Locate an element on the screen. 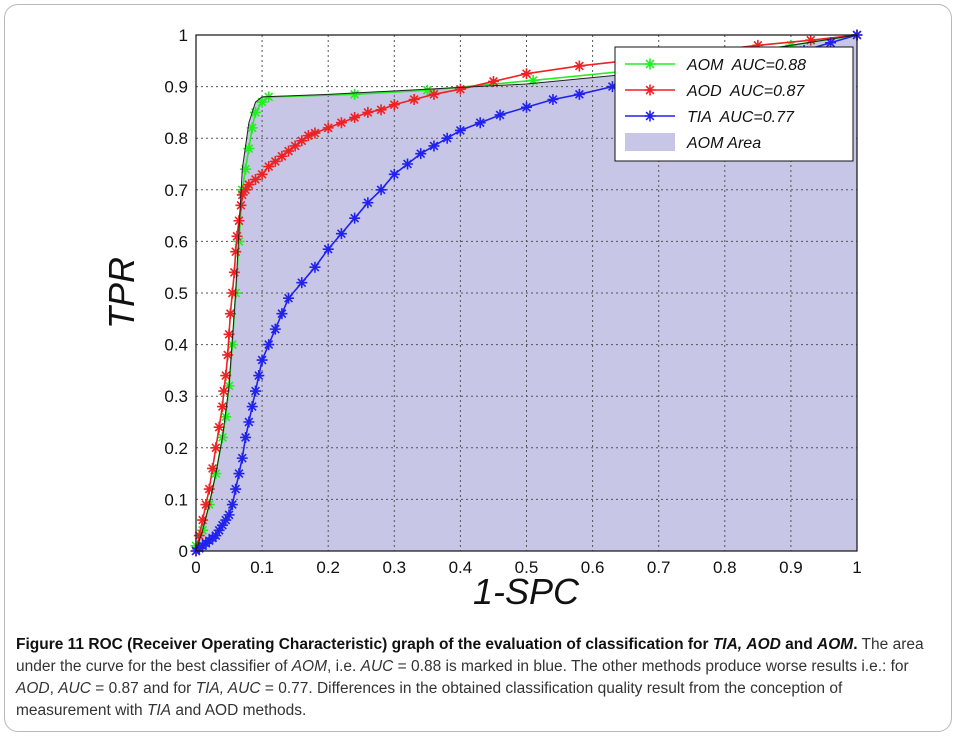  legend-label: TIA AUC=0.77 is located at coordinates (741, 117).